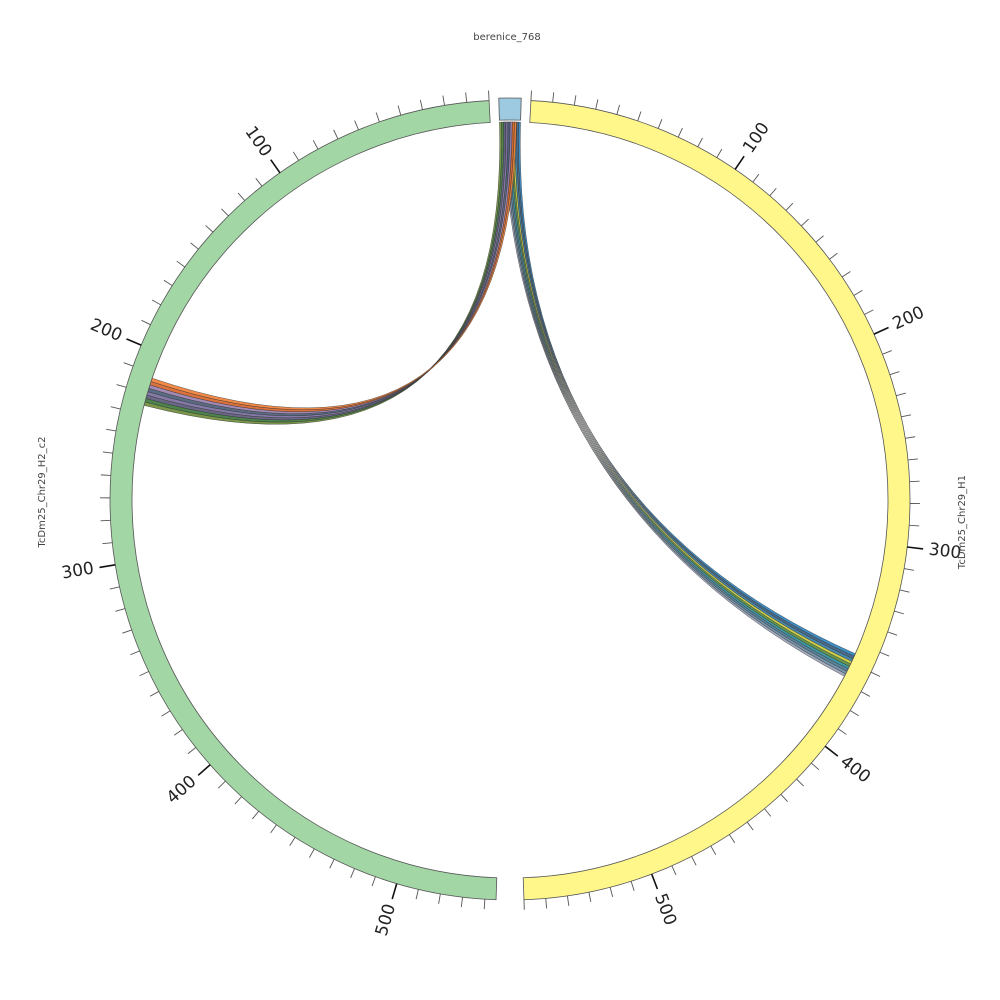 Image resolution: width=1000 pixels, height=1000 pixels. Describe the element at coordinates (855, 770) in the screenshot. I see `tick-label: 400` at that location.